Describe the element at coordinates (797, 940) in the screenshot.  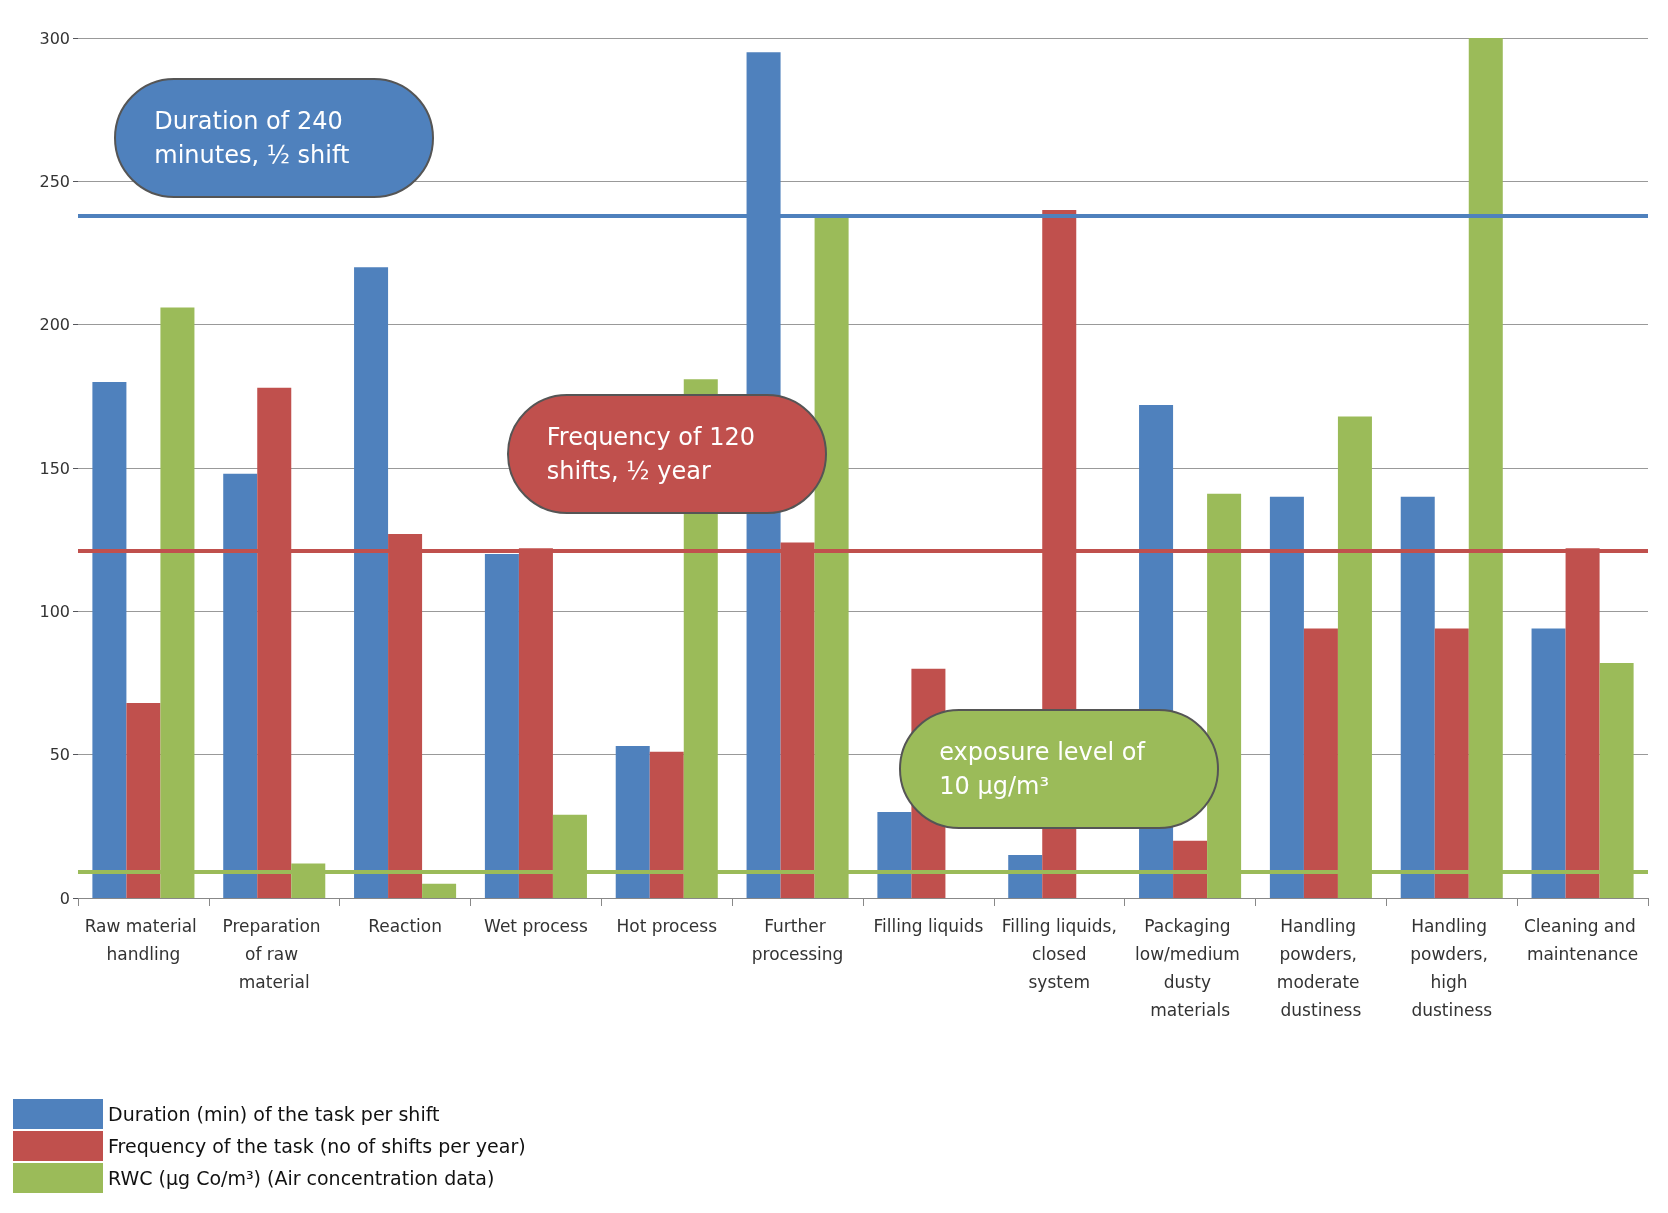
I see `x-tick-label: Further processing` at that location.